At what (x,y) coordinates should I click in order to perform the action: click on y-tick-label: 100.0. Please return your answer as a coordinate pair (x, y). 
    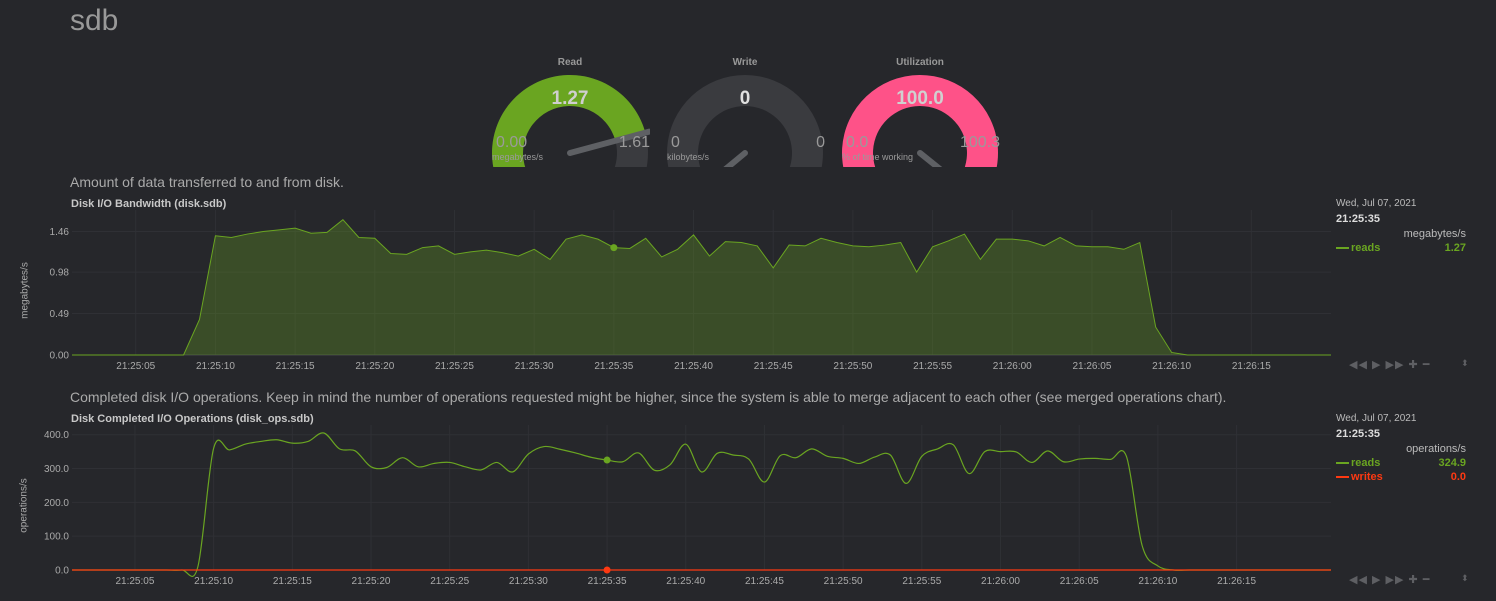
    Looking at the image, I should click on (56, 537).